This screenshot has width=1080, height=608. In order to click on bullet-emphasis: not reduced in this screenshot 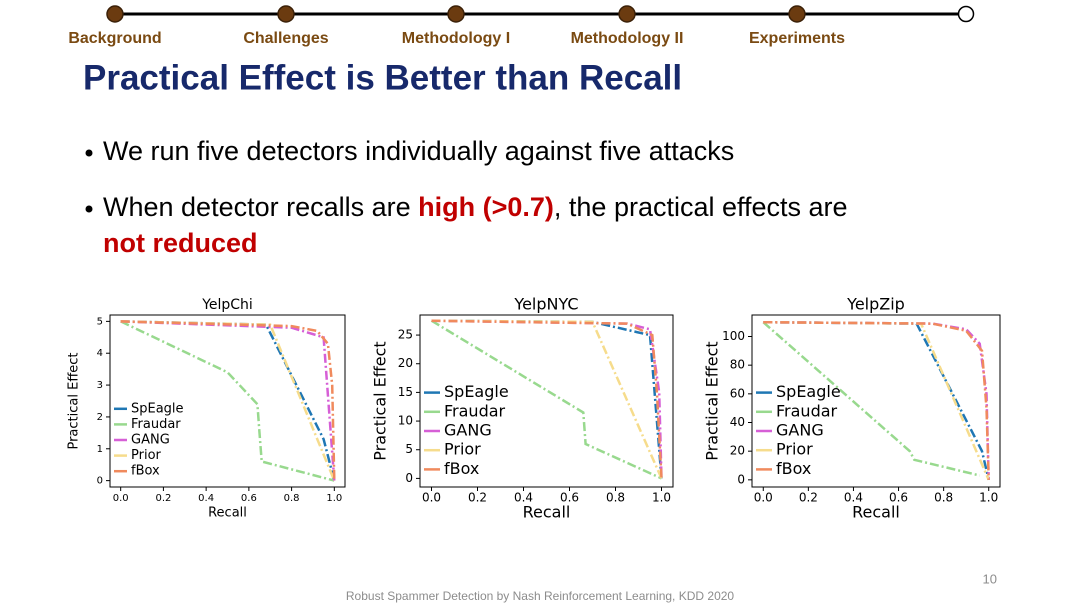, I will do `click(180, 243)`.